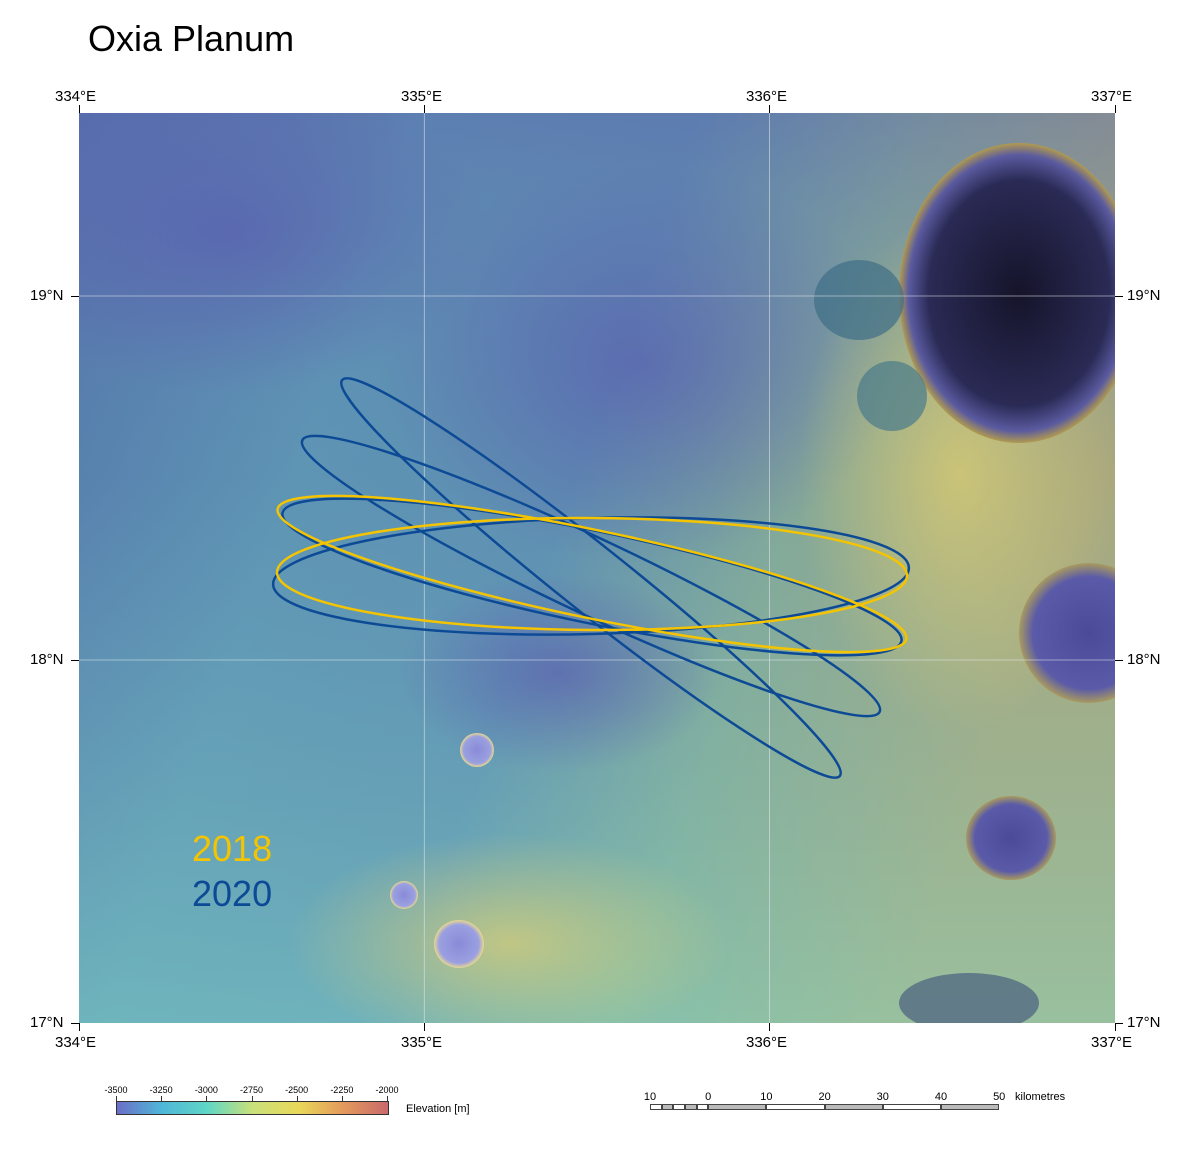 The width and height of the screenshot is (1200, 1149). Describe the element at coordinates (422, 1042) in the screenshot. I see `lon-label-bottom: 335°E` at that location.